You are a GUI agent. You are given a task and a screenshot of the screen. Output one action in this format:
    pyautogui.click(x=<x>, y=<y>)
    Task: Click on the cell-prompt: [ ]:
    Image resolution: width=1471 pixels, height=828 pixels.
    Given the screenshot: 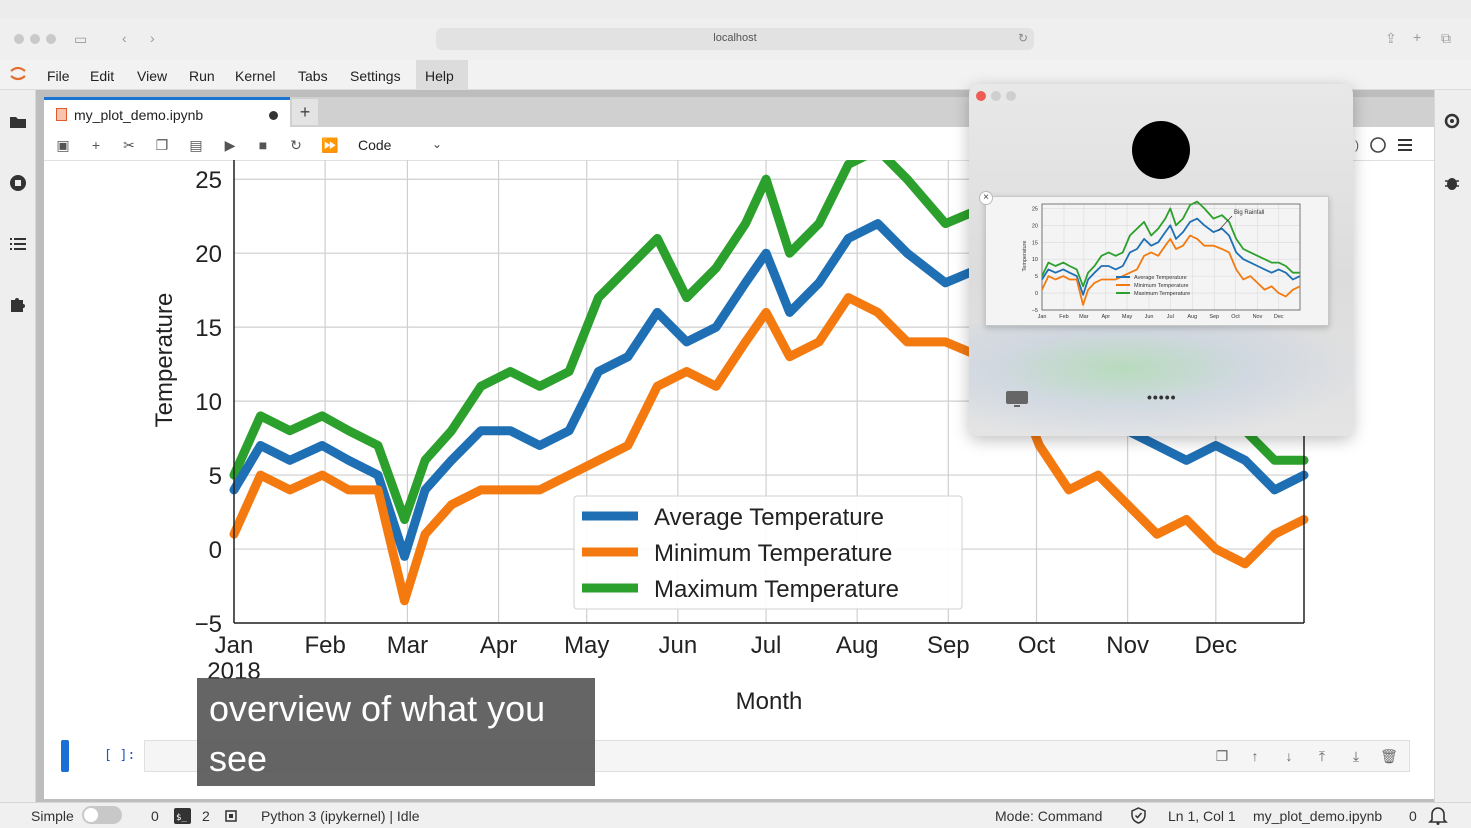 What is the action you would take?
    pyautogui.click(x=120, y=755)
    